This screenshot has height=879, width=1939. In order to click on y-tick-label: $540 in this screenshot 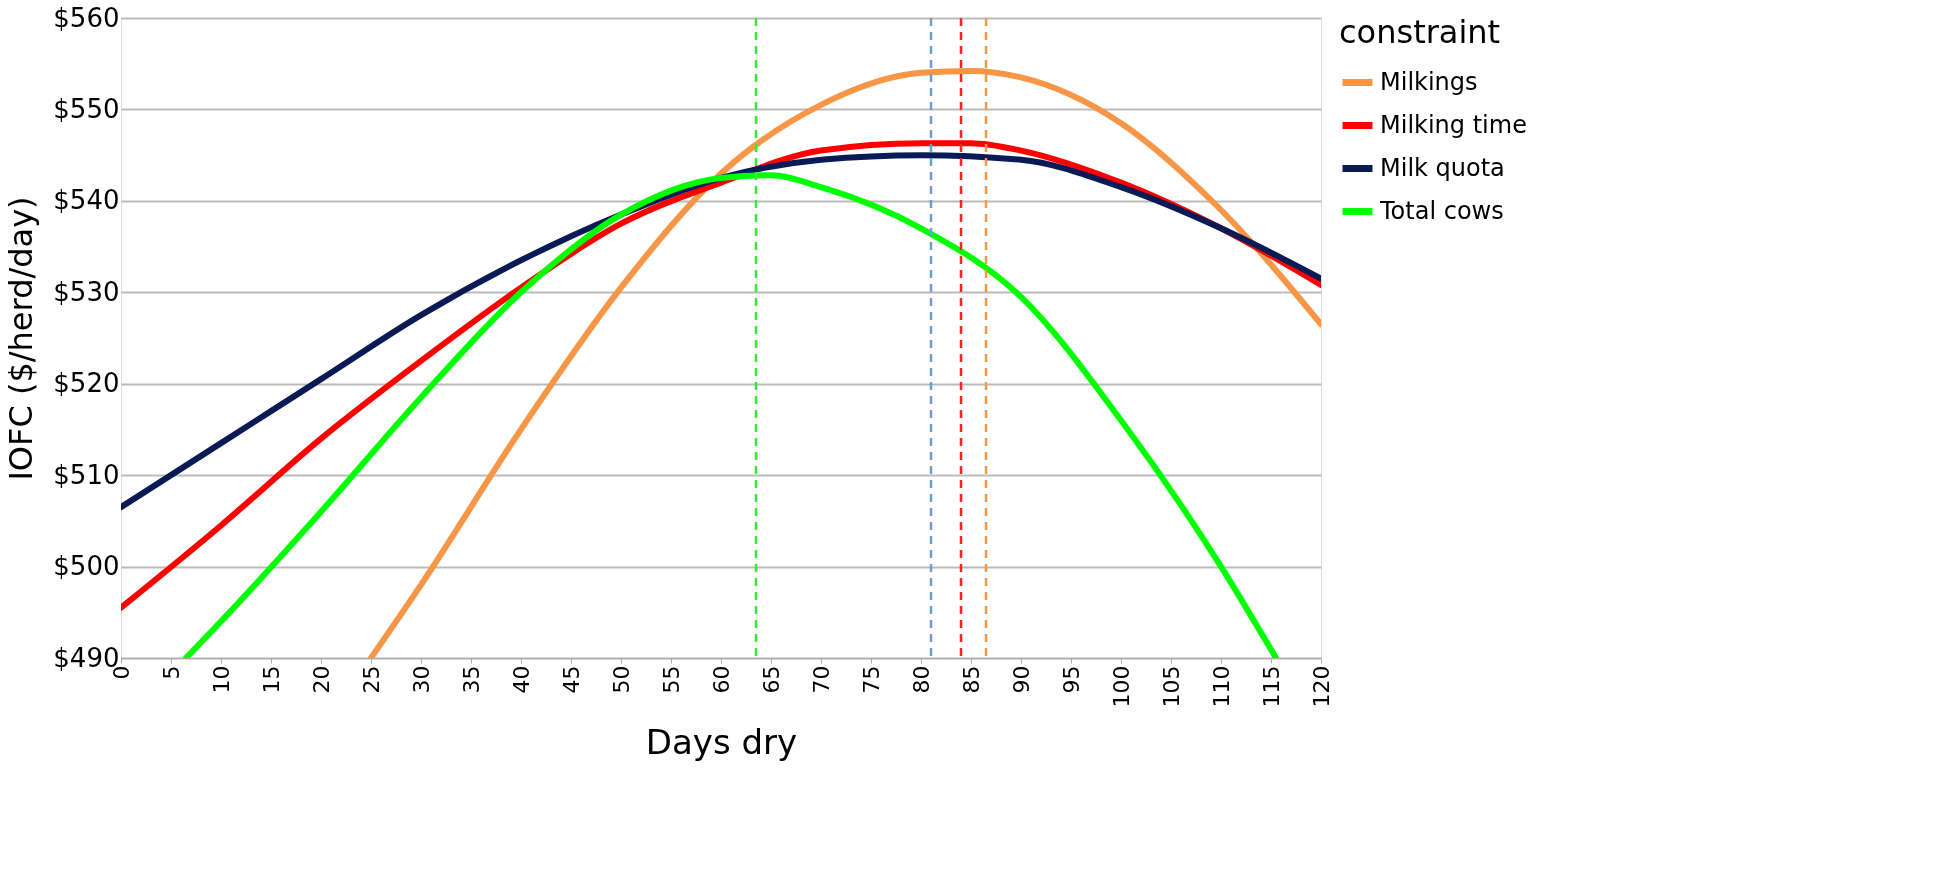, I will do `click(86, 200)`.